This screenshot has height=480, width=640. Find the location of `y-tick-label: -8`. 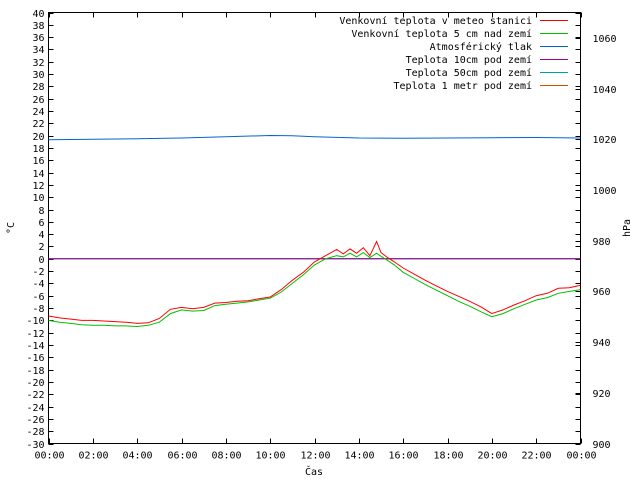

y-tick-label: -8 is located at coordinates (38, 309).